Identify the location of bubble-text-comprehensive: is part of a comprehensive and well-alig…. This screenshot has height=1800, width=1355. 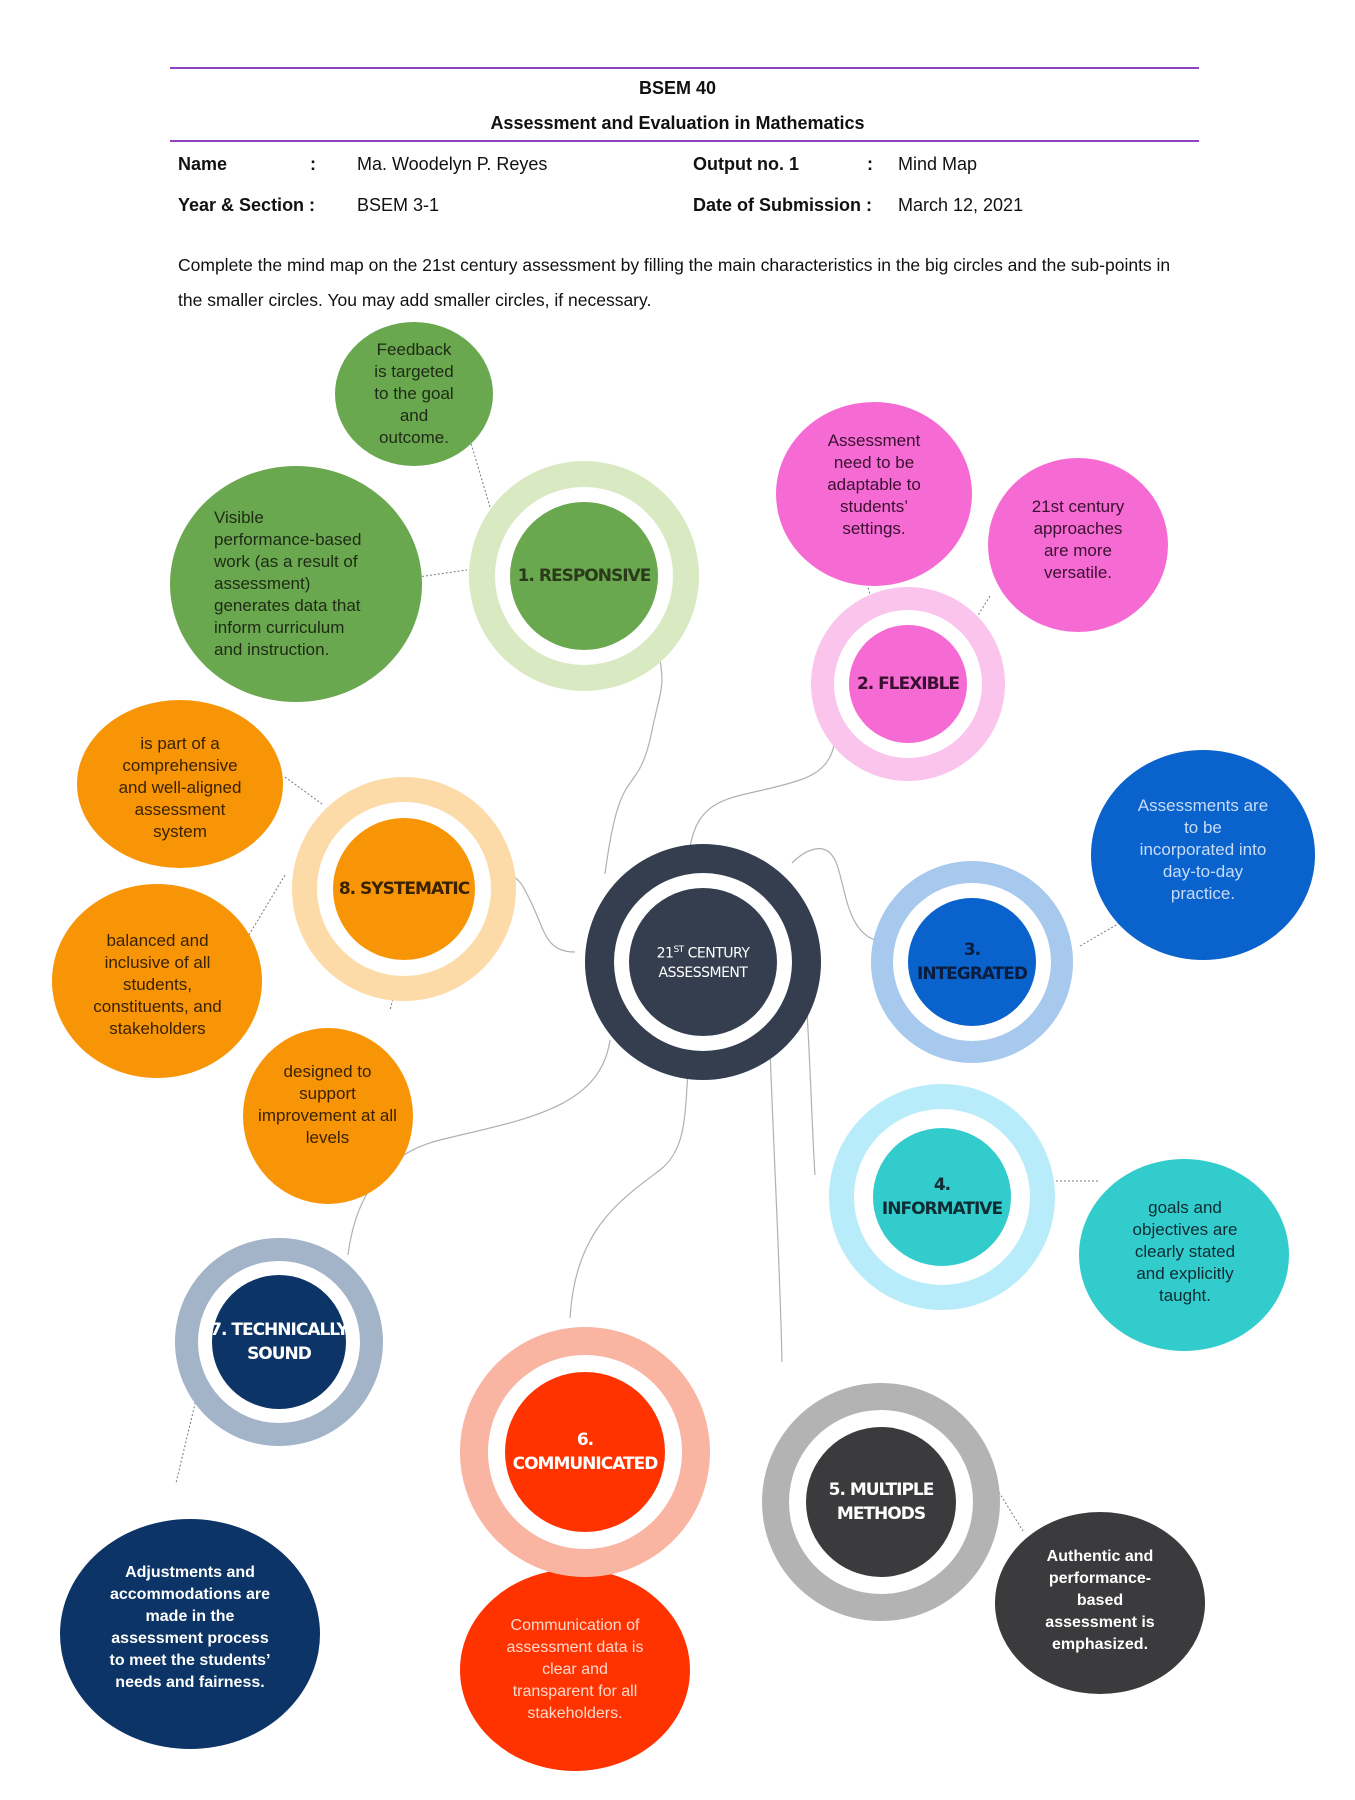
(180, 787).